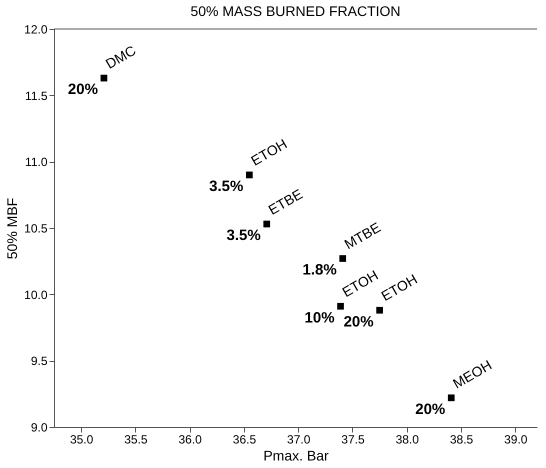 The image size is (546, 468). Describe the element at coordinates (39, 427) in the screenshot. I see `y-tick-label: 9.0` at that location.